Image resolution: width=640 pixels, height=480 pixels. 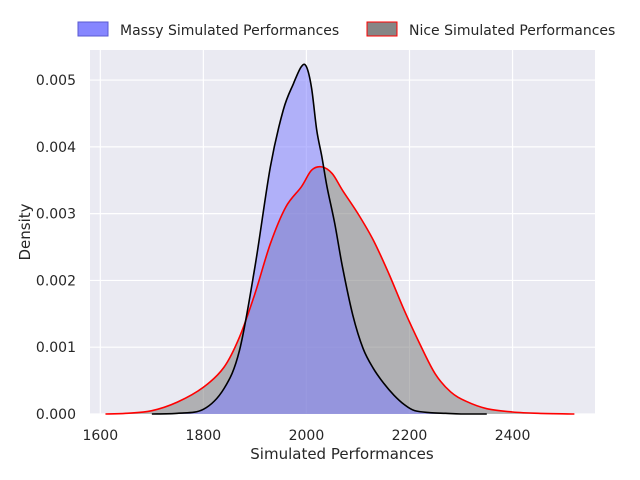 What do you see at coordinates (93, 29) in the screenshot?
I see `legend-massy-swatch` at bounding box center [93, 29].